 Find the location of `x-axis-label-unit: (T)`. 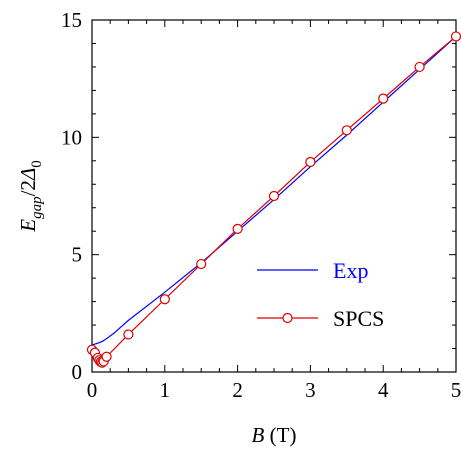

x-axis-label-unit: (T) is located at coordinates (280, 435).